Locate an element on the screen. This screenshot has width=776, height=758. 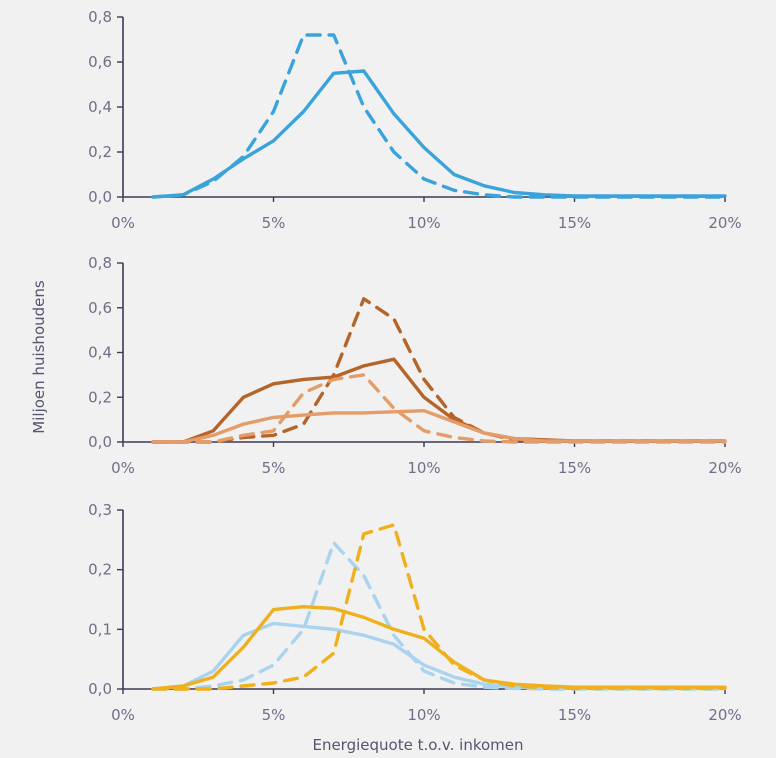
series-line-1-3-dashed is located at coordinates (439, 408).